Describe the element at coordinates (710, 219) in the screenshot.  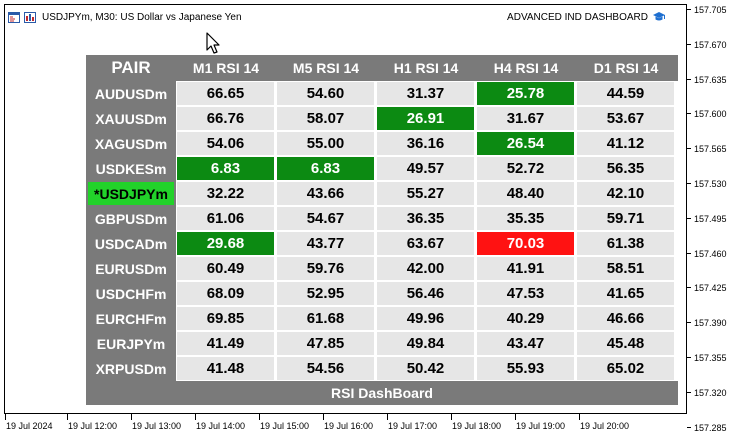
I see `price-label: 157.495` at that location.